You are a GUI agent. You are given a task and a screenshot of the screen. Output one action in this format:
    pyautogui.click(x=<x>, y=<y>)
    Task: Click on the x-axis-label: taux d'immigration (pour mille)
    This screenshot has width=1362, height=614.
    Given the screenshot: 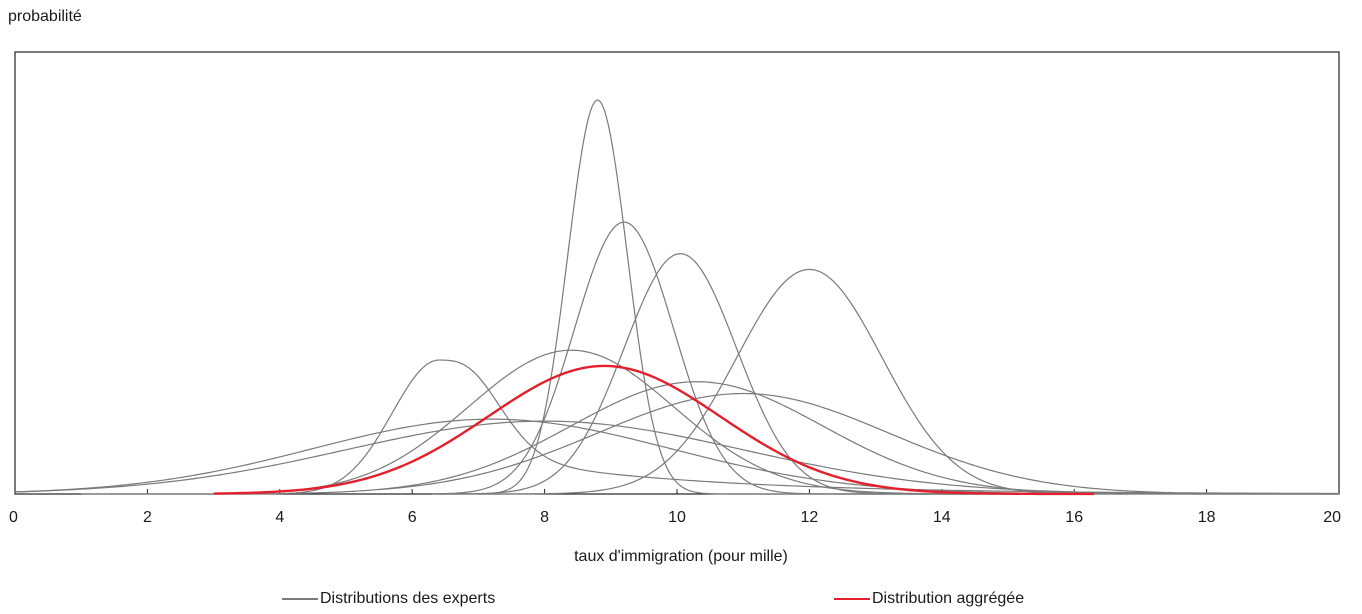 What is the action you would take?
    pyautogui.click(x=681, y=556)
    